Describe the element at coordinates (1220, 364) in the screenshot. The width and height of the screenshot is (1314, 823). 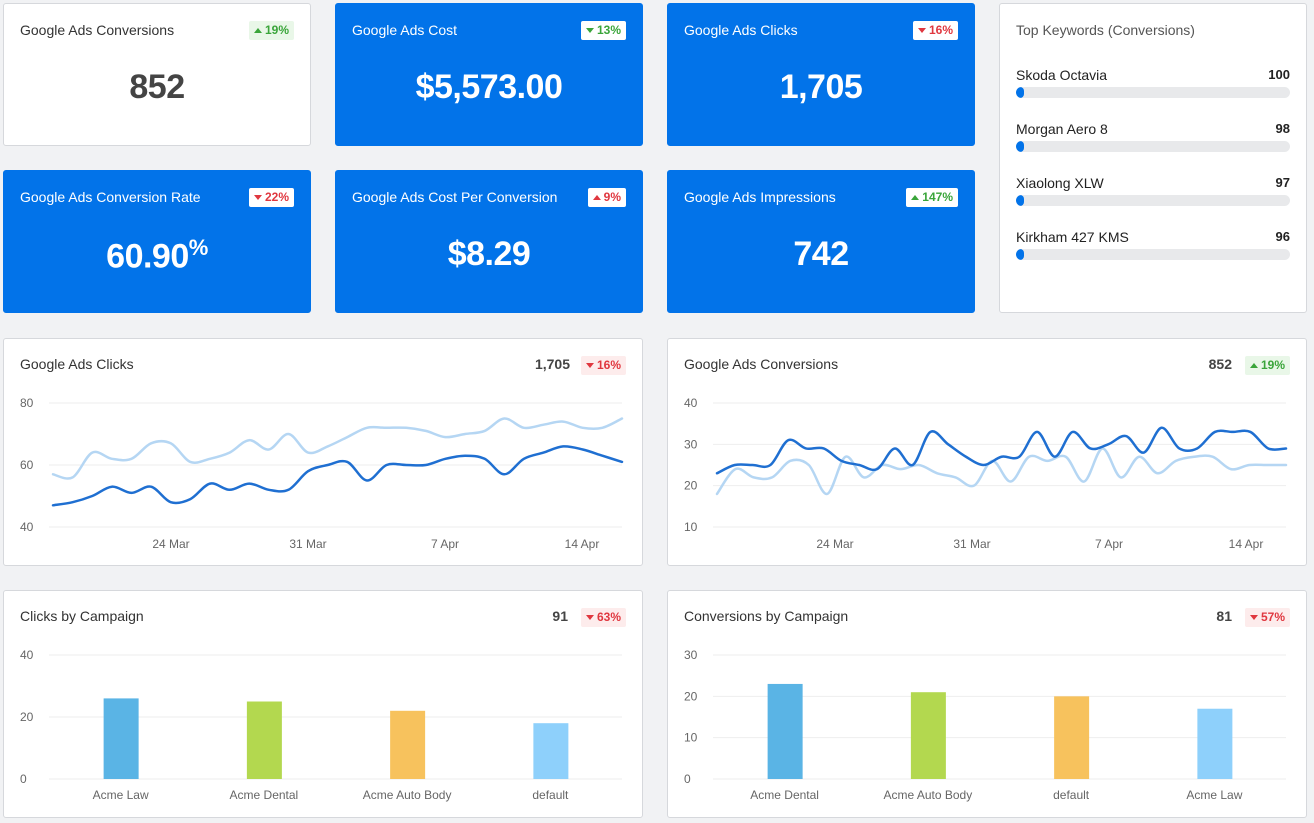
I see `chart-total: 852` at that location.